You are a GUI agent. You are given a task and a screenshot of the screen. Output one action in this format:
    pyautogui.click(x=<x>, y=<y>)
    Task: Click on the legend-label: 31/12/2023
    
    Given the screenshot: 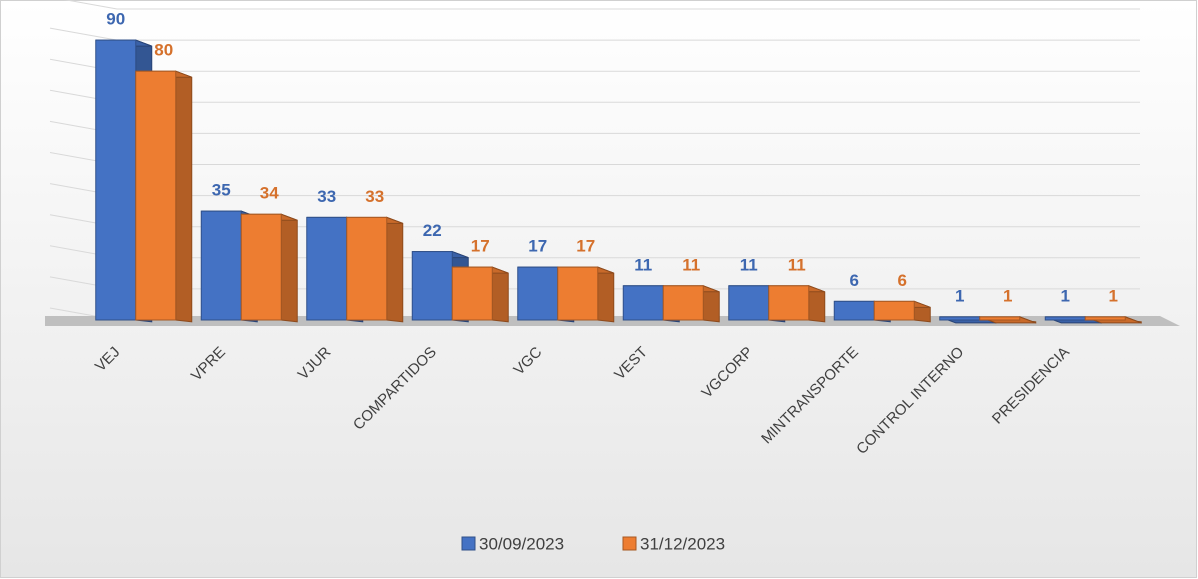 What is the action you would take?
    pyautogui.click(x=682, y=543)
    